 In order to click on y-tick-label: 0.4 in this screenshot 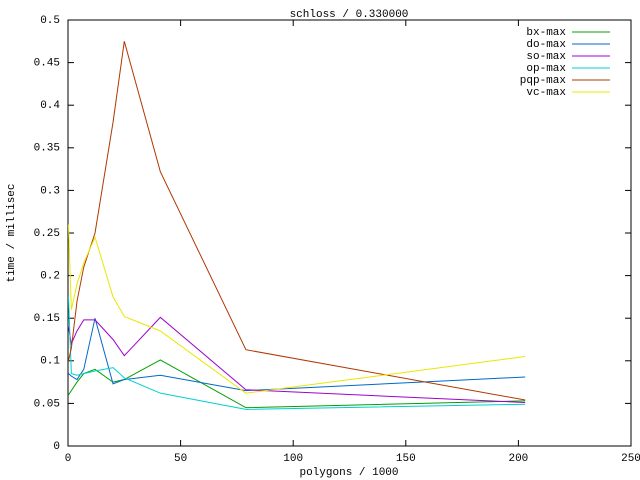, I will do `click(50, 106)`.